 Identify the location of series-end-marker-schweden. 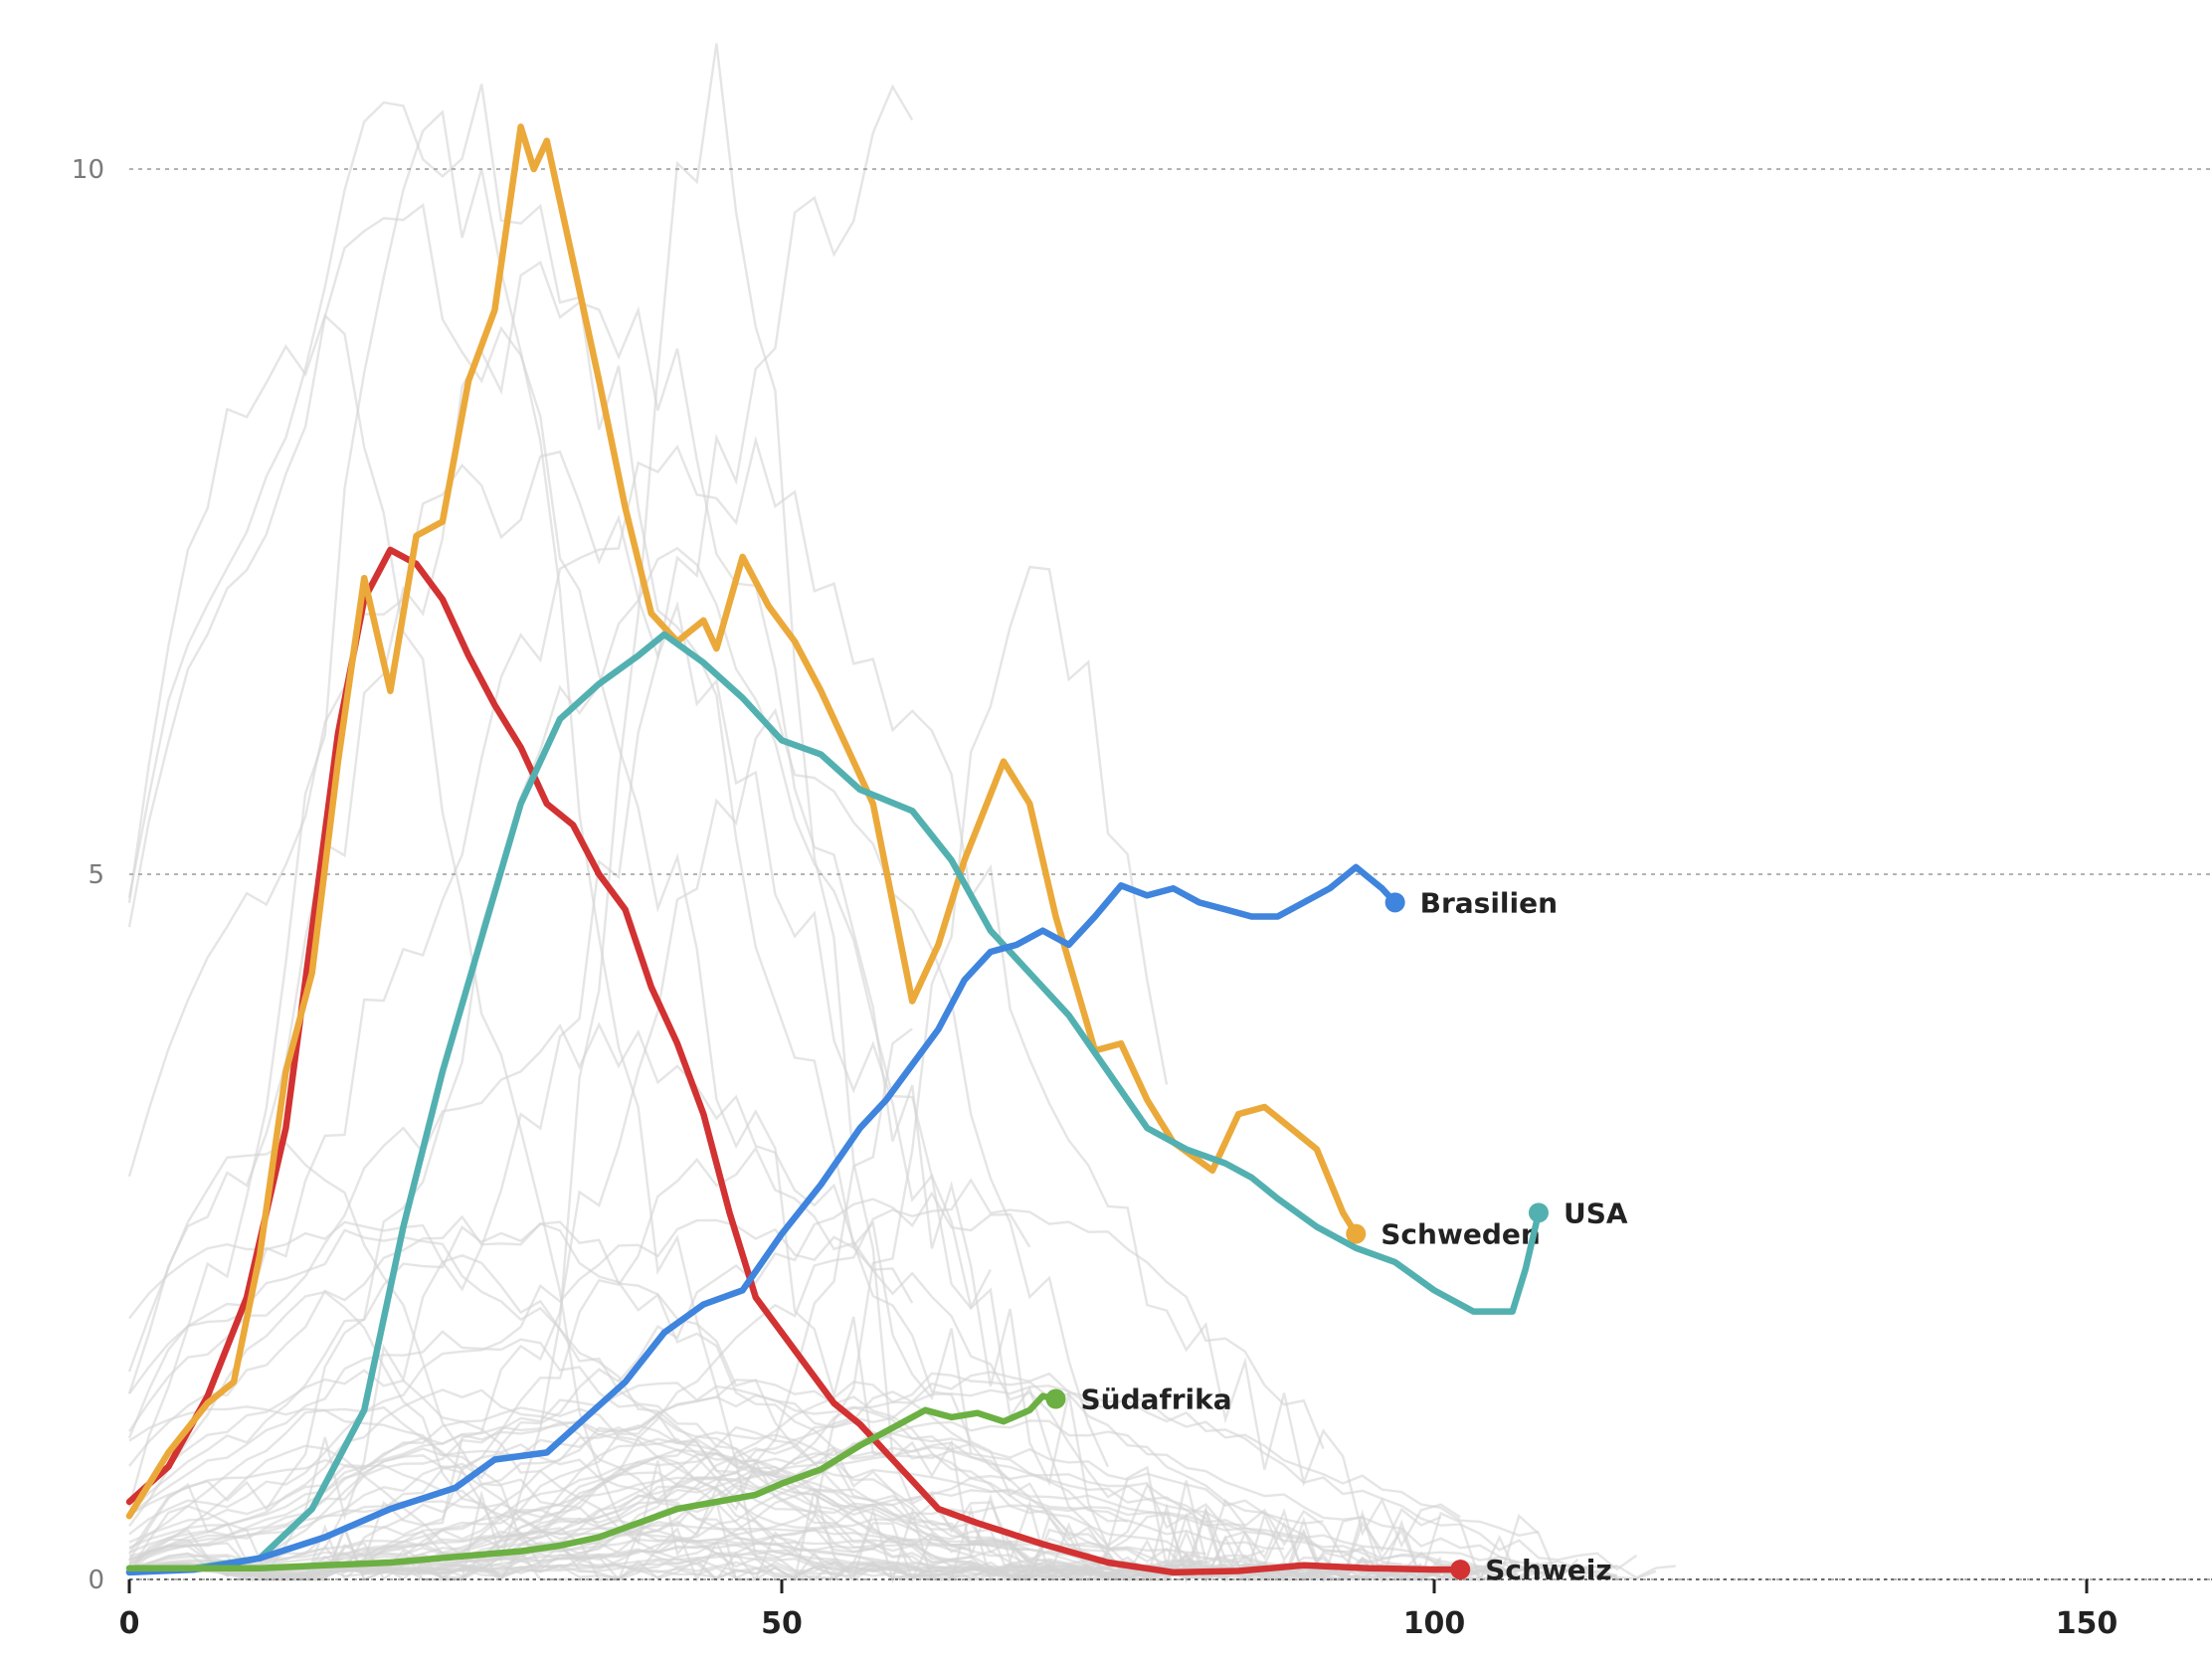
(1356, 1233).